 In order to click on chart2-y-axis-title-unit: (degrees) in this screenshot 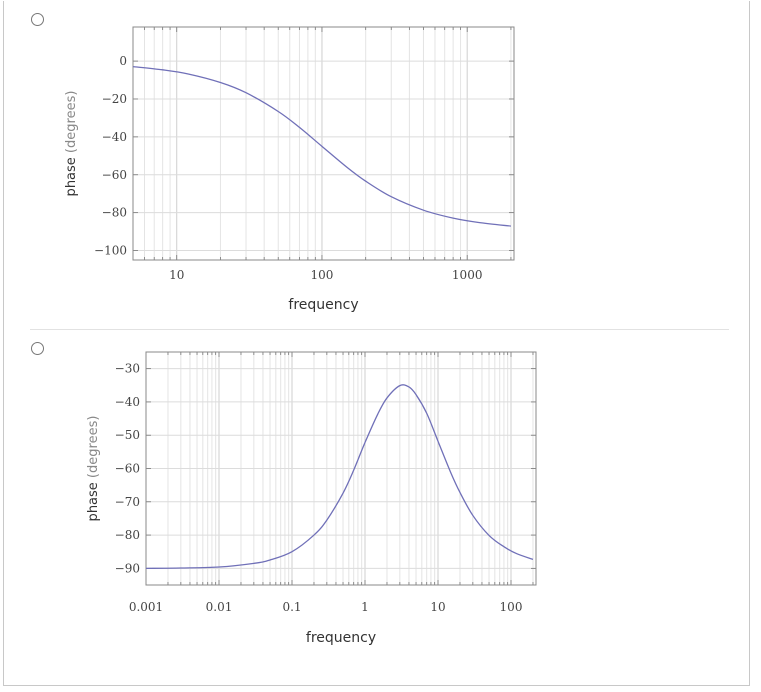, I will do `click(93, 447)`.